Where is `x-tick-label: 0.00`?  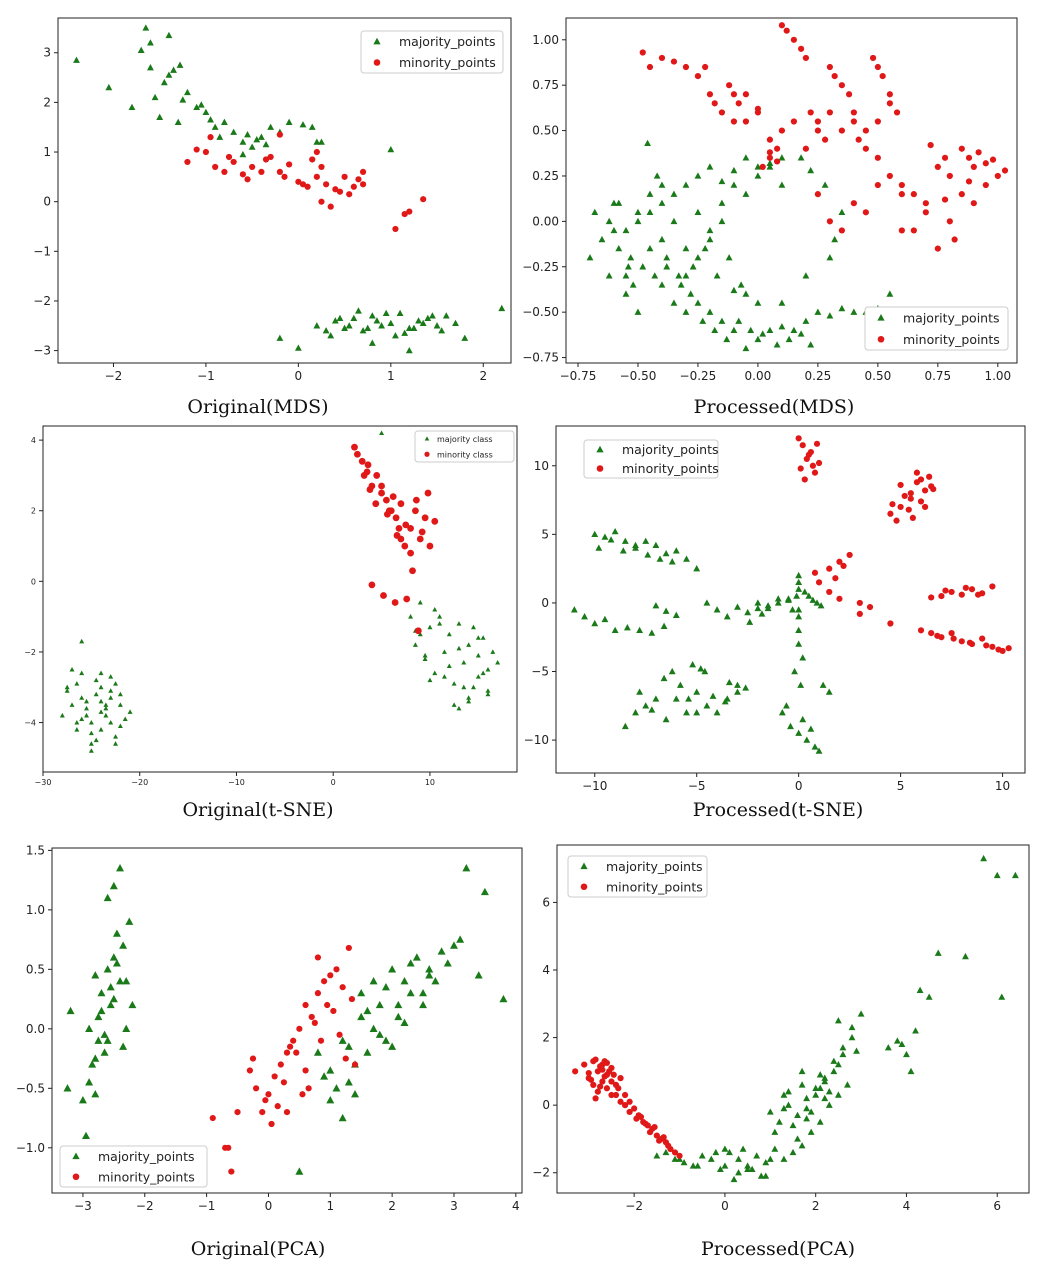
x-tick-label: 0.00 is located at coordinates (758, 376).